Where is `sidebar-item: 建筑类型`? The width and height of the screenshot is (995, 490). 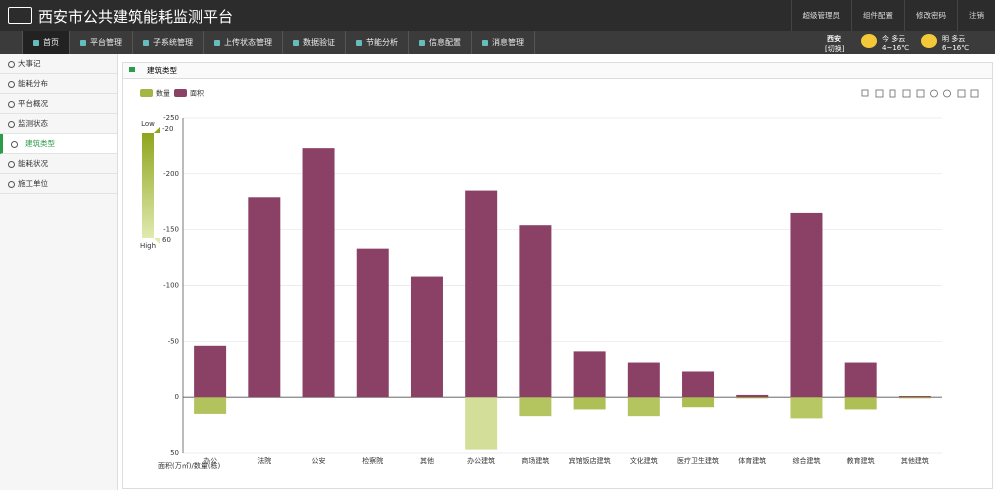
sidebar-item: 建筑类型 is located at coordinates (58, 144).